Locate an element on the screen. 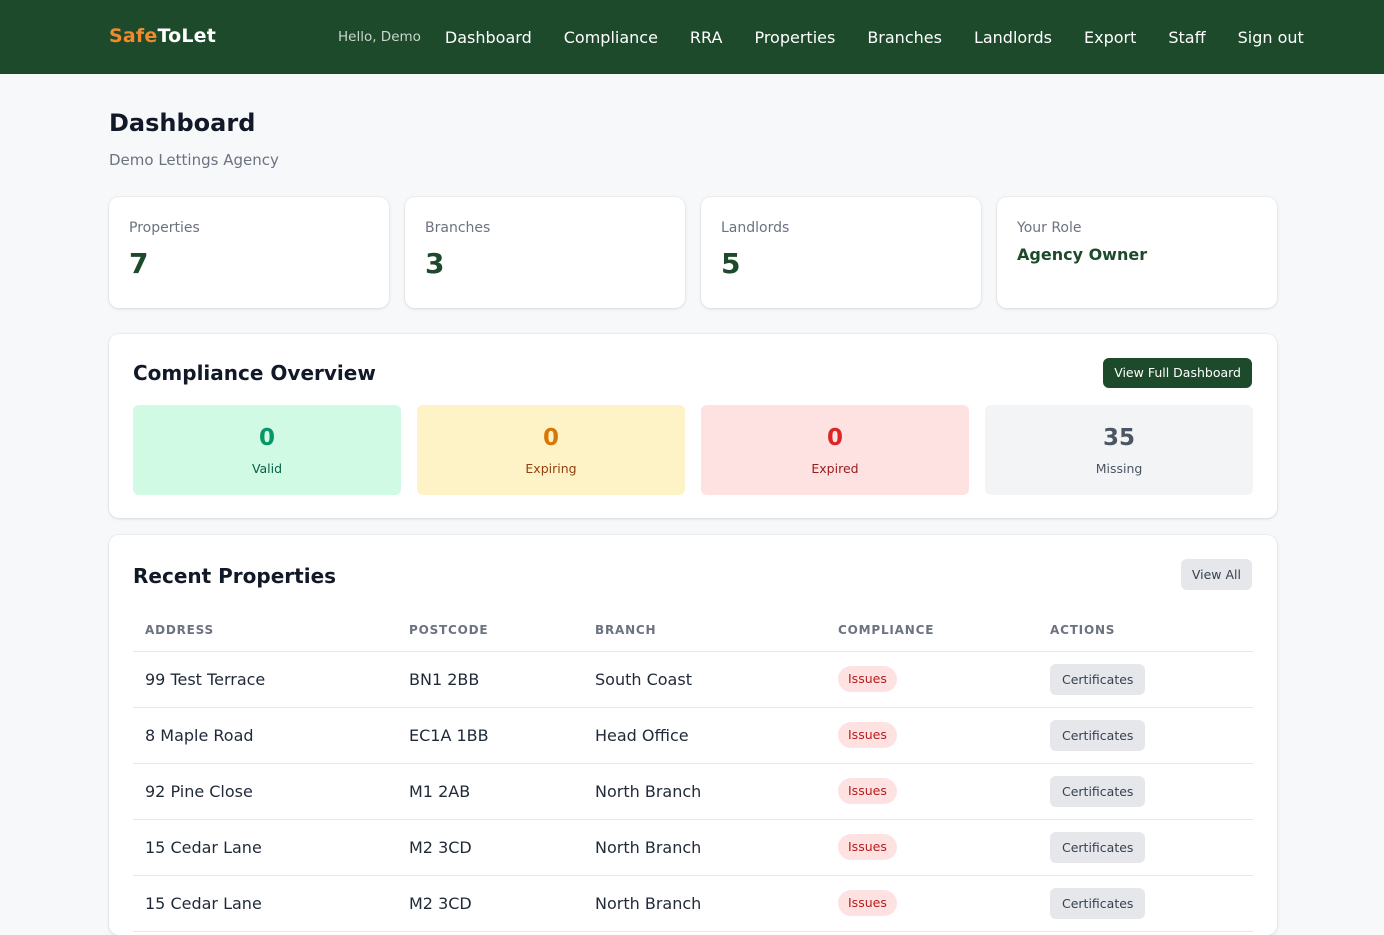 This screenshot has height=935, width=1384. cell-address: 92 Pine Close is located at coordinates (265, 791).